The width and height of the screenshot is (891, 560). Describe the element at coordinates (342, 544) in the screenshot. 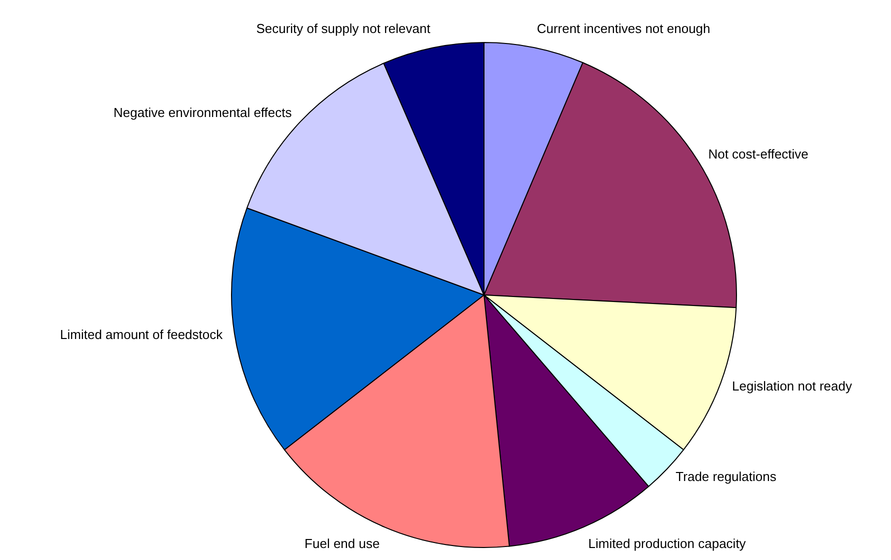

I see `slice-label: Fuel end use` at that location.